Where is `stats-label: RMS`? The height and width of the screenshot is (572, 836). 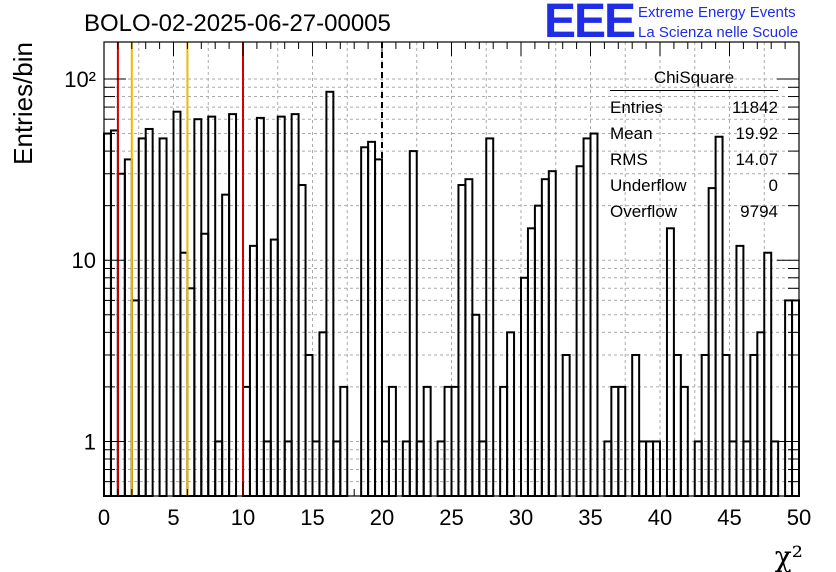
stats-label: RMS is located at coordinates (629, 159).